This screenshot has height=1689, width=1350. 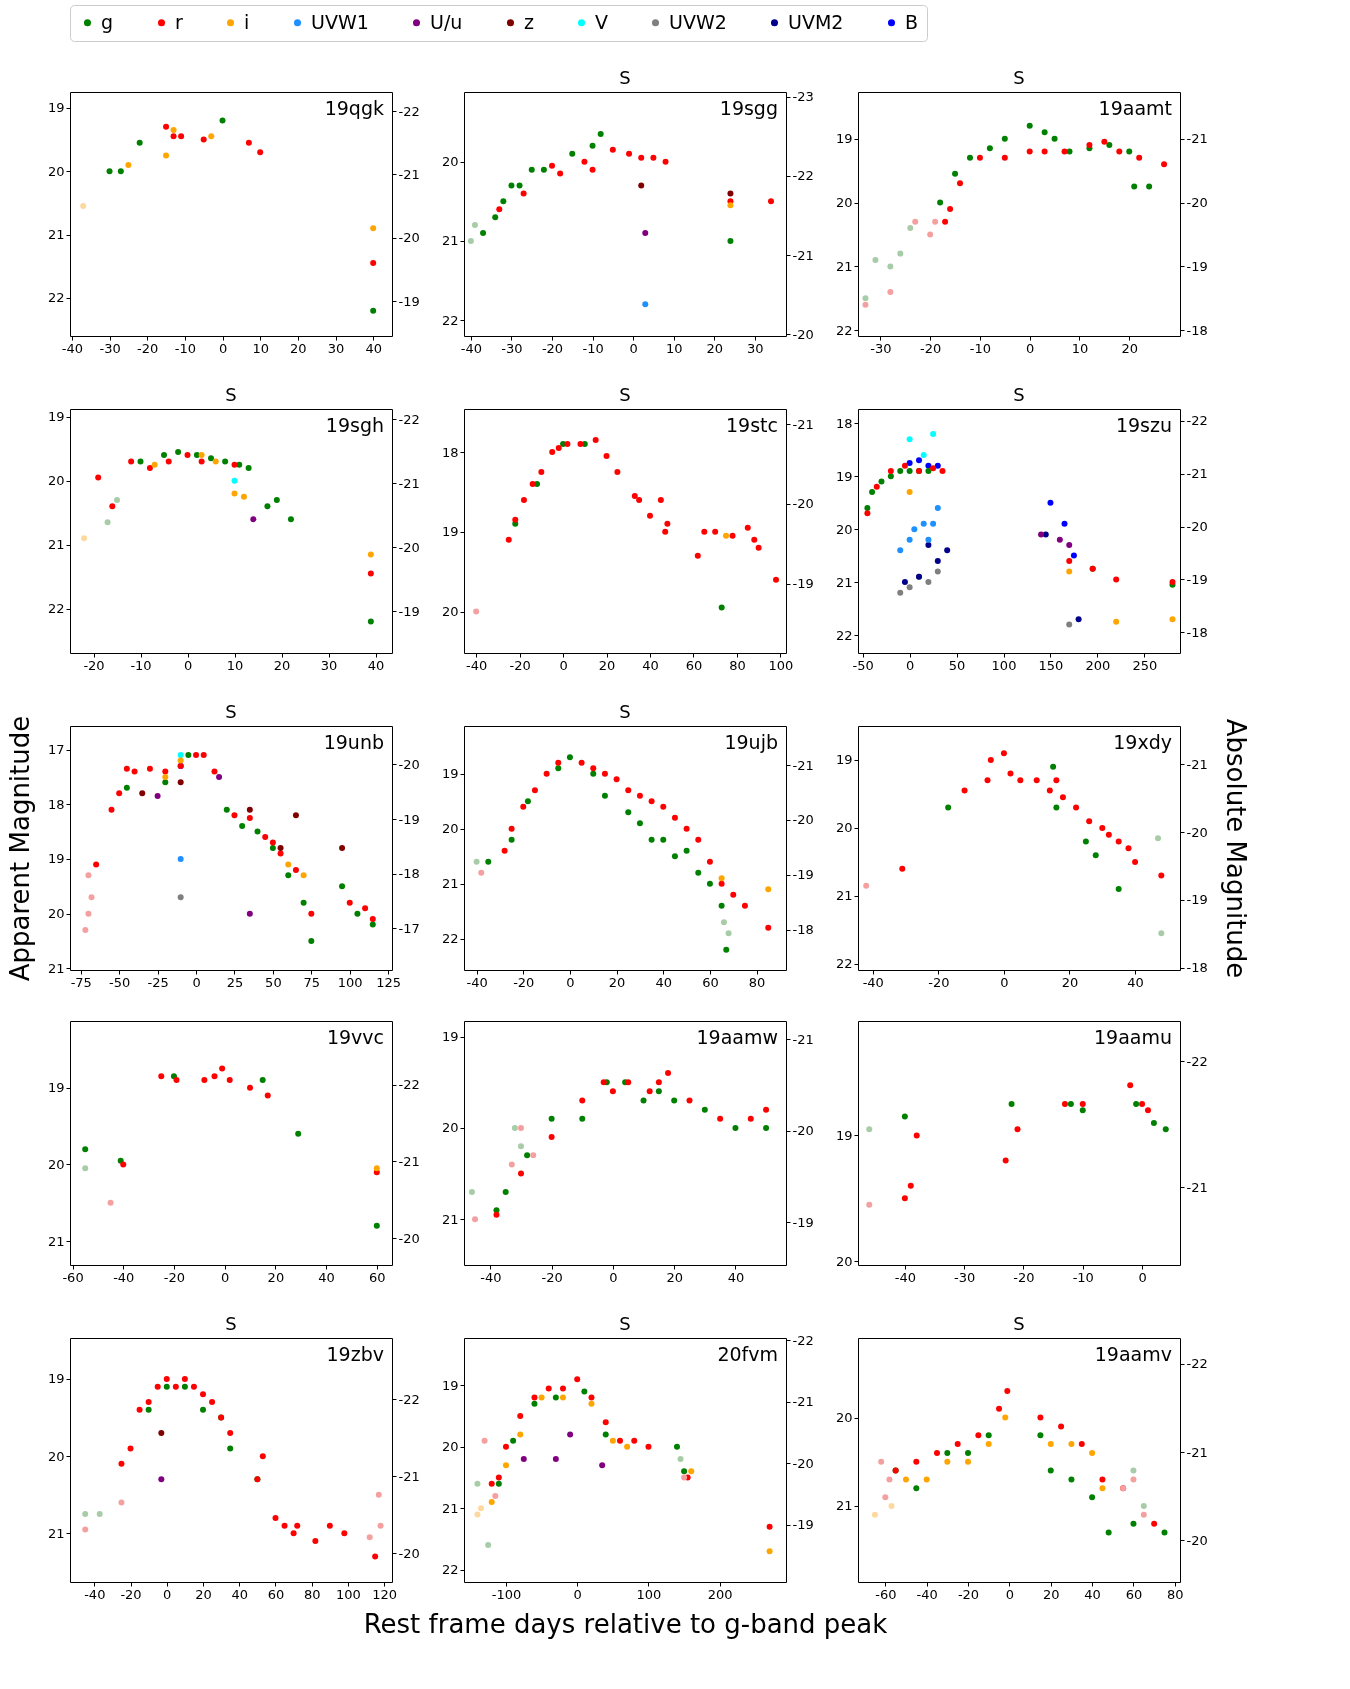 What do you see at coordinates (174, 1277) in the screenshot?
I see `x-tick-label: -20` at bounding box center [174, 1277].